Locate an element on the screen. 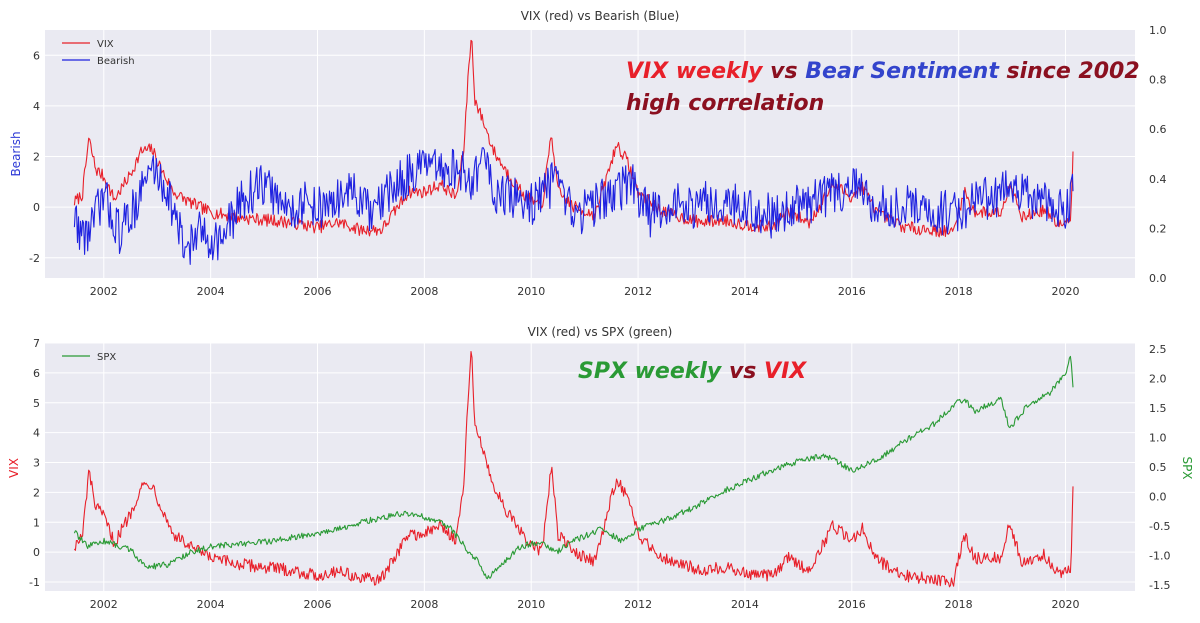 This screenshot has width=1200, height=623. y2-tick-label: 0.5 is located at coordinates (1158, 467).